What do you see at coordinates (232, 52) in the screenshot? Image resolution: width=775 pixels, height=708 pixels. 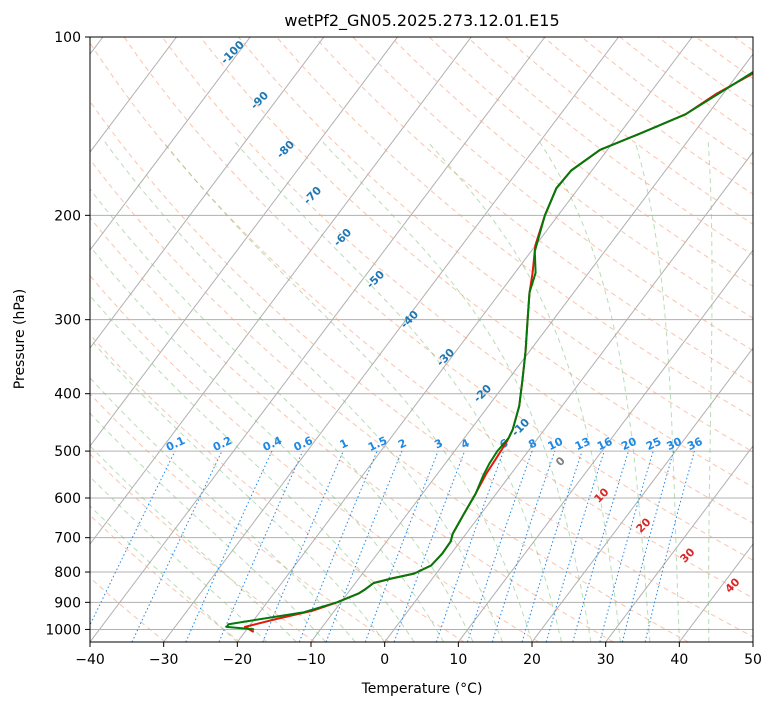 I see `dry-adiabat-label: -100` at bounding box center [232, 52].